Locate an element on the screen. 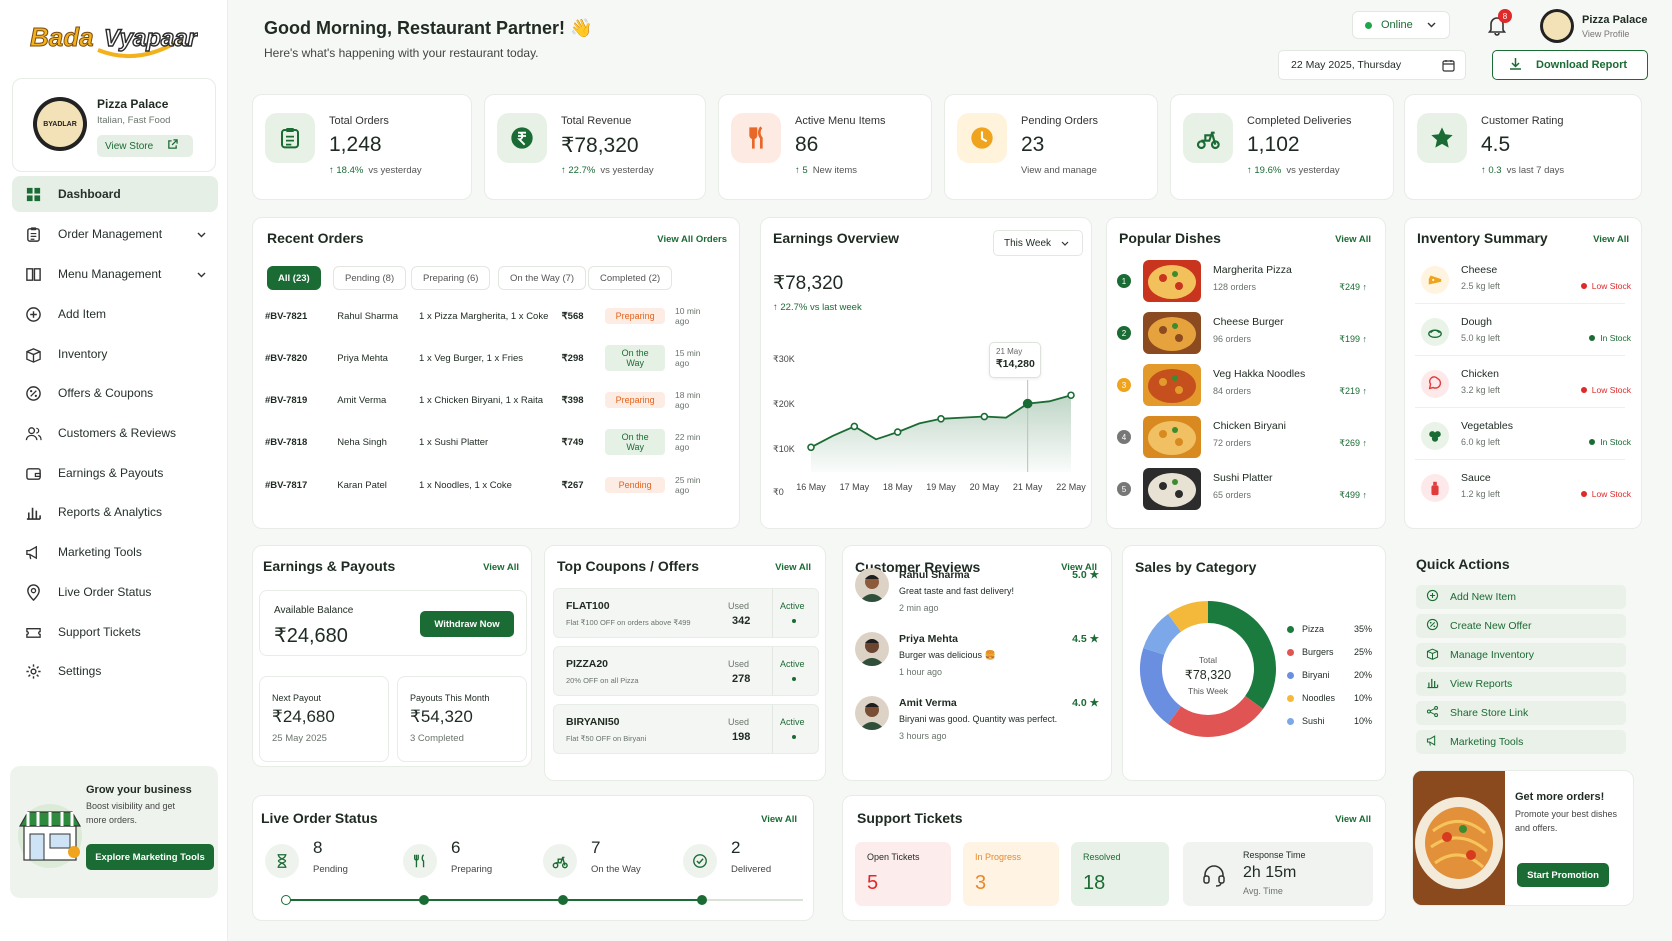  sidebar-item-label: Offers & Coupons is located at coordinates (106, 393).